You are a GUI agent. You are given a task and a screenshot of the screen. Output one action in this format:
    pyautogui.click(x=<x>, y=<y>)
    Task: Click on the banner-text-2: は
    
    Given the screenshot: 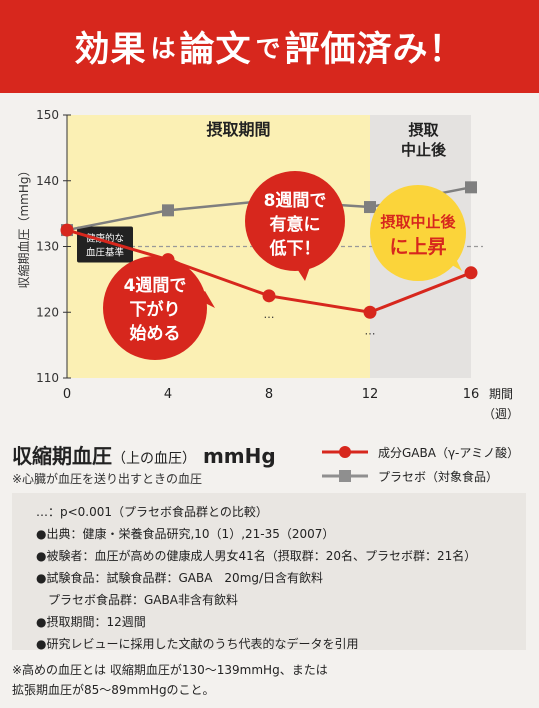 What is the action you would take?
    pyautogui.click(x=163, y=48)
    